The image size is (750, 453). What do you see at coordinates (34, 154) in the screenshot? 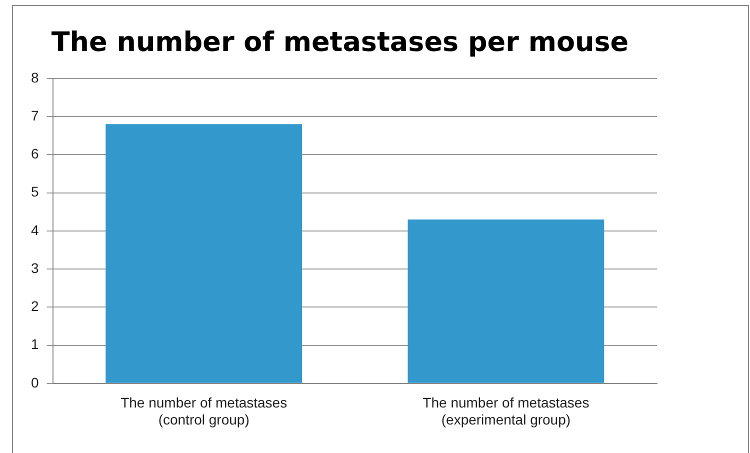
I see `y-tick-label: 6` at bounding box center [34, 154].